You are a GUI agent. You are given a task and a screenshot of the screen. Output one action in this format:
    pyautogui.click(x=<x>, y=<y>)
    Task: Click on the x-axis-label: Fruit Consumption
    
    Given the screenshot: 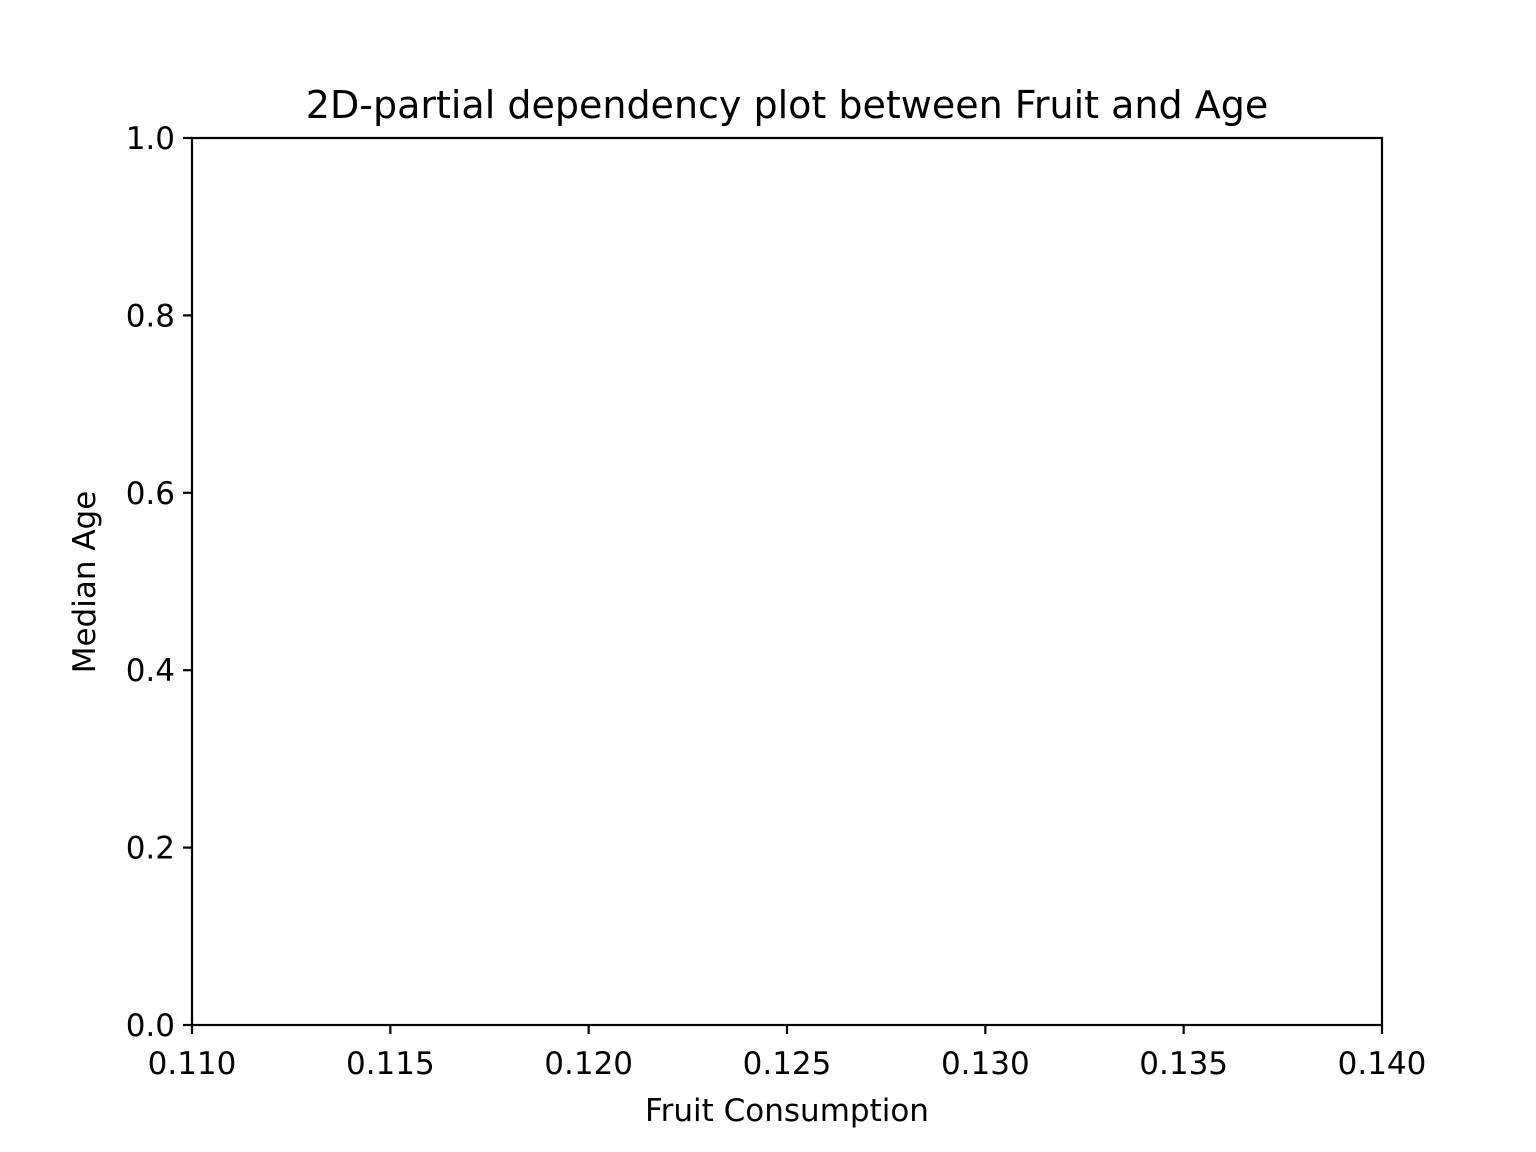 What is the action you would take?
    pyautogui.click(x=787, y=1111)
    